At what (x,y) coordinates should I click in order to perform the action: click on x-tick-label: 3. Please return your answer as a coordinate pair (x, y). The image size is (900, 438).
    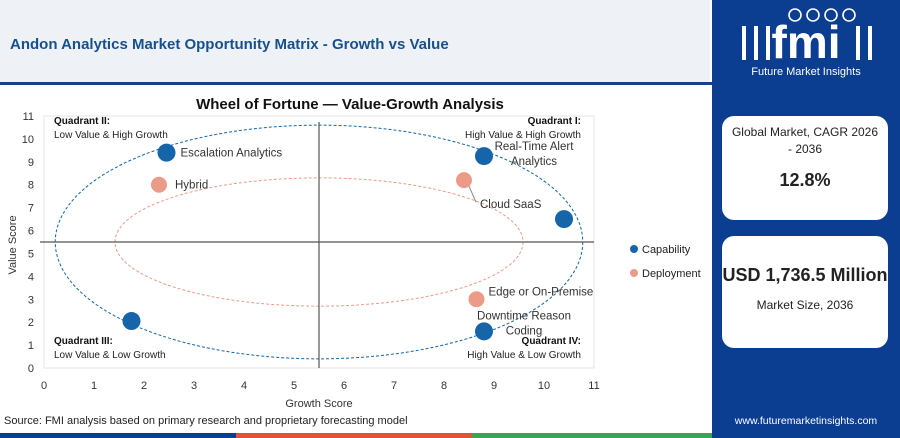
    Looking at the image, I should click on (194, 386).